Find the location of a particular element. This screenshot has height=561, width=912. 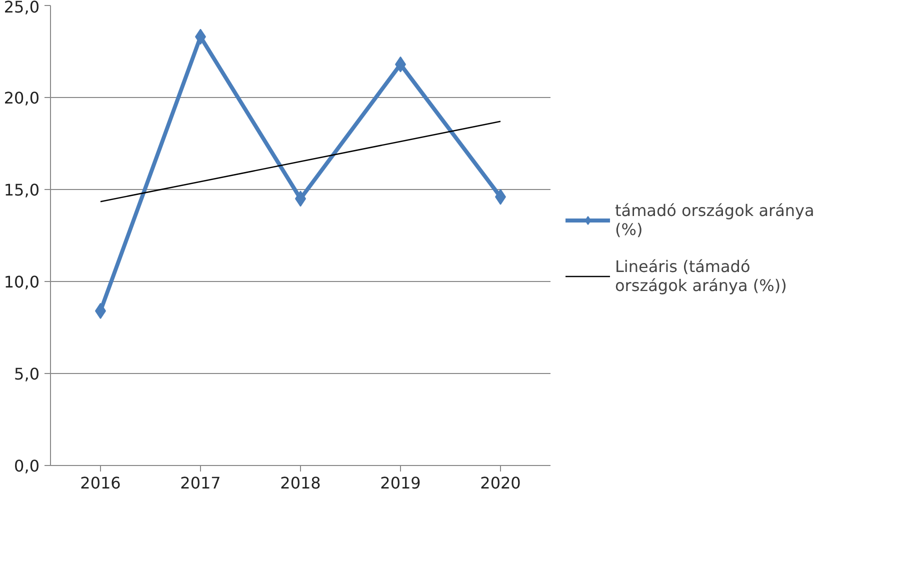

x-tick-label: 2020 is located at coordinates (500, 483).